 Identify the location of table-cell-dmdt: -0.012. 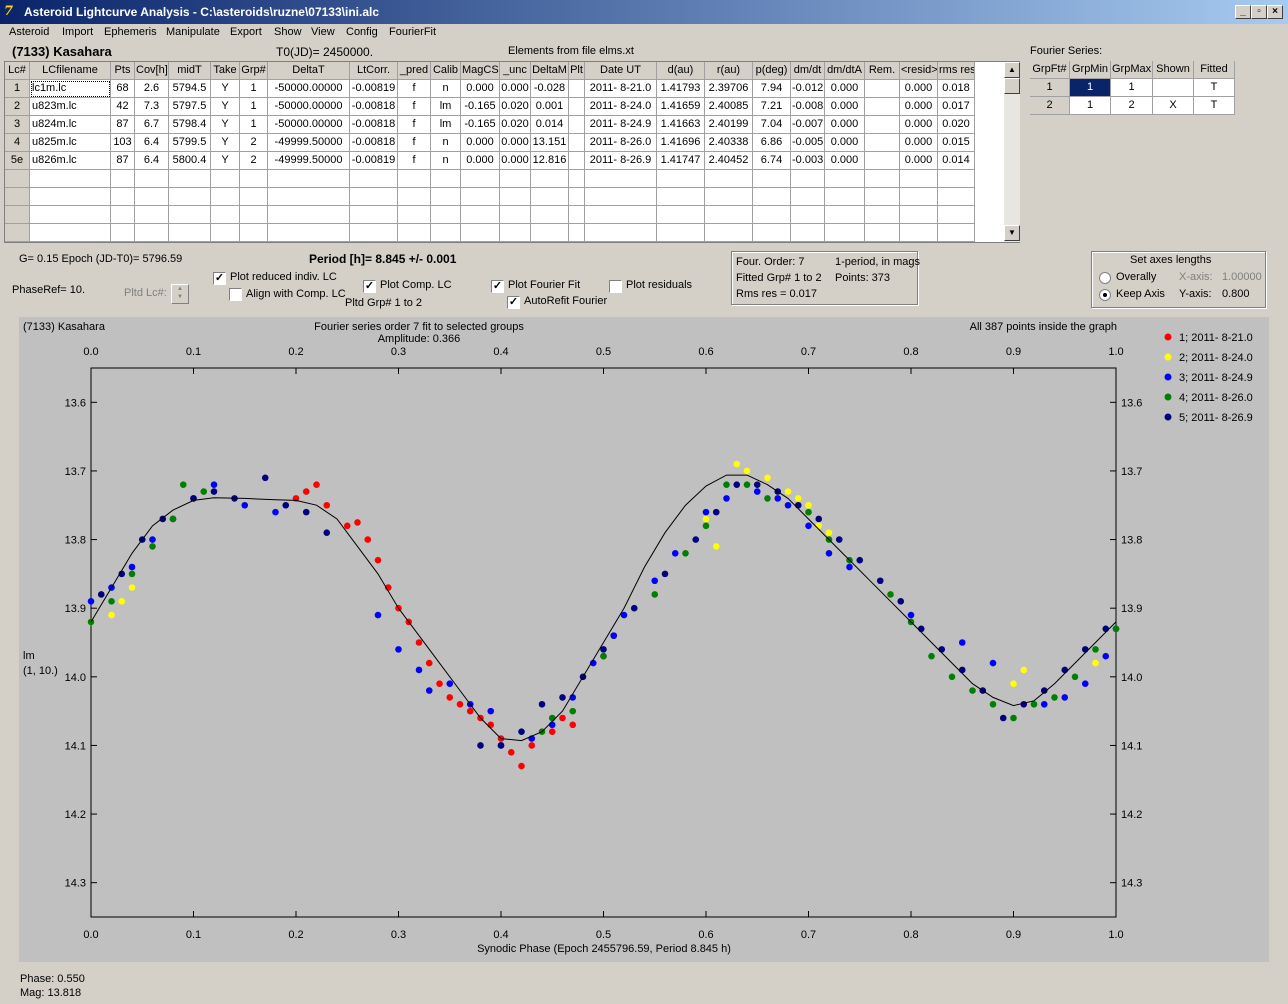
(808, 89).